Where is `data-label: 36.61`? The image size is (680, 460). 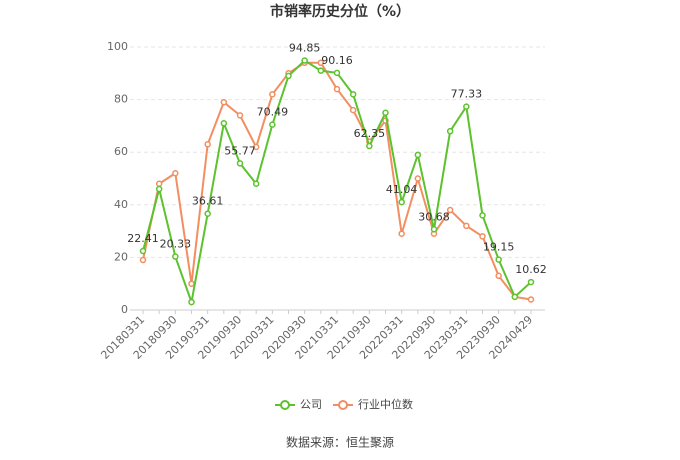
data-label: 36.61 is located at coordinates (208, 201).